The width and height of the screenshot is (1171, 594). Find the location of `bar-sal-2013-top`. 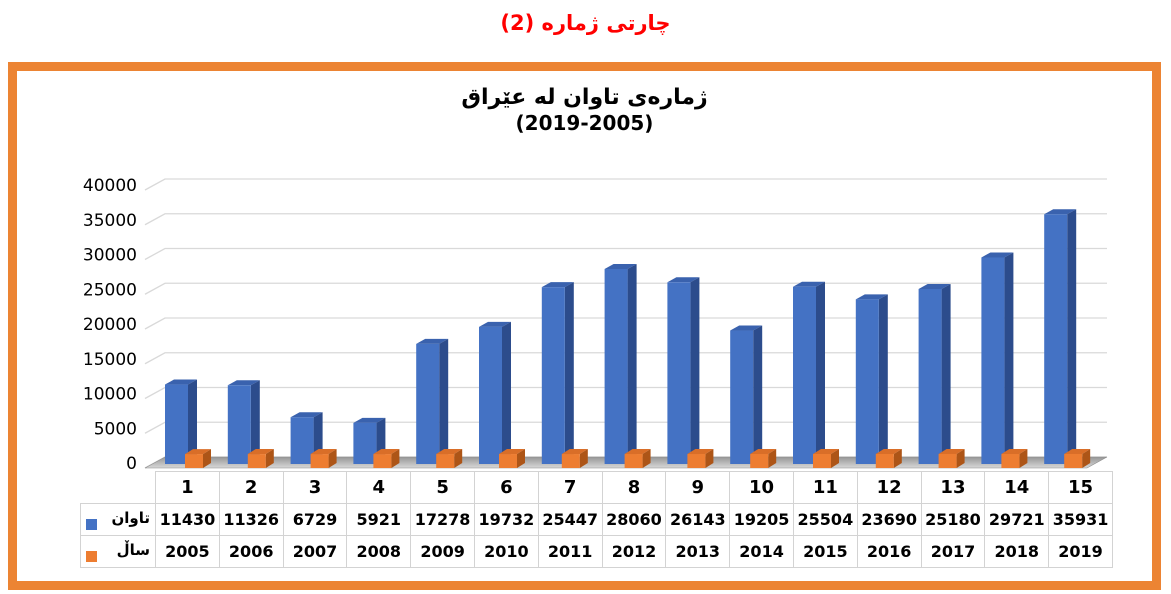

bar-sal-2013-top is located at coordinates (700, 452).